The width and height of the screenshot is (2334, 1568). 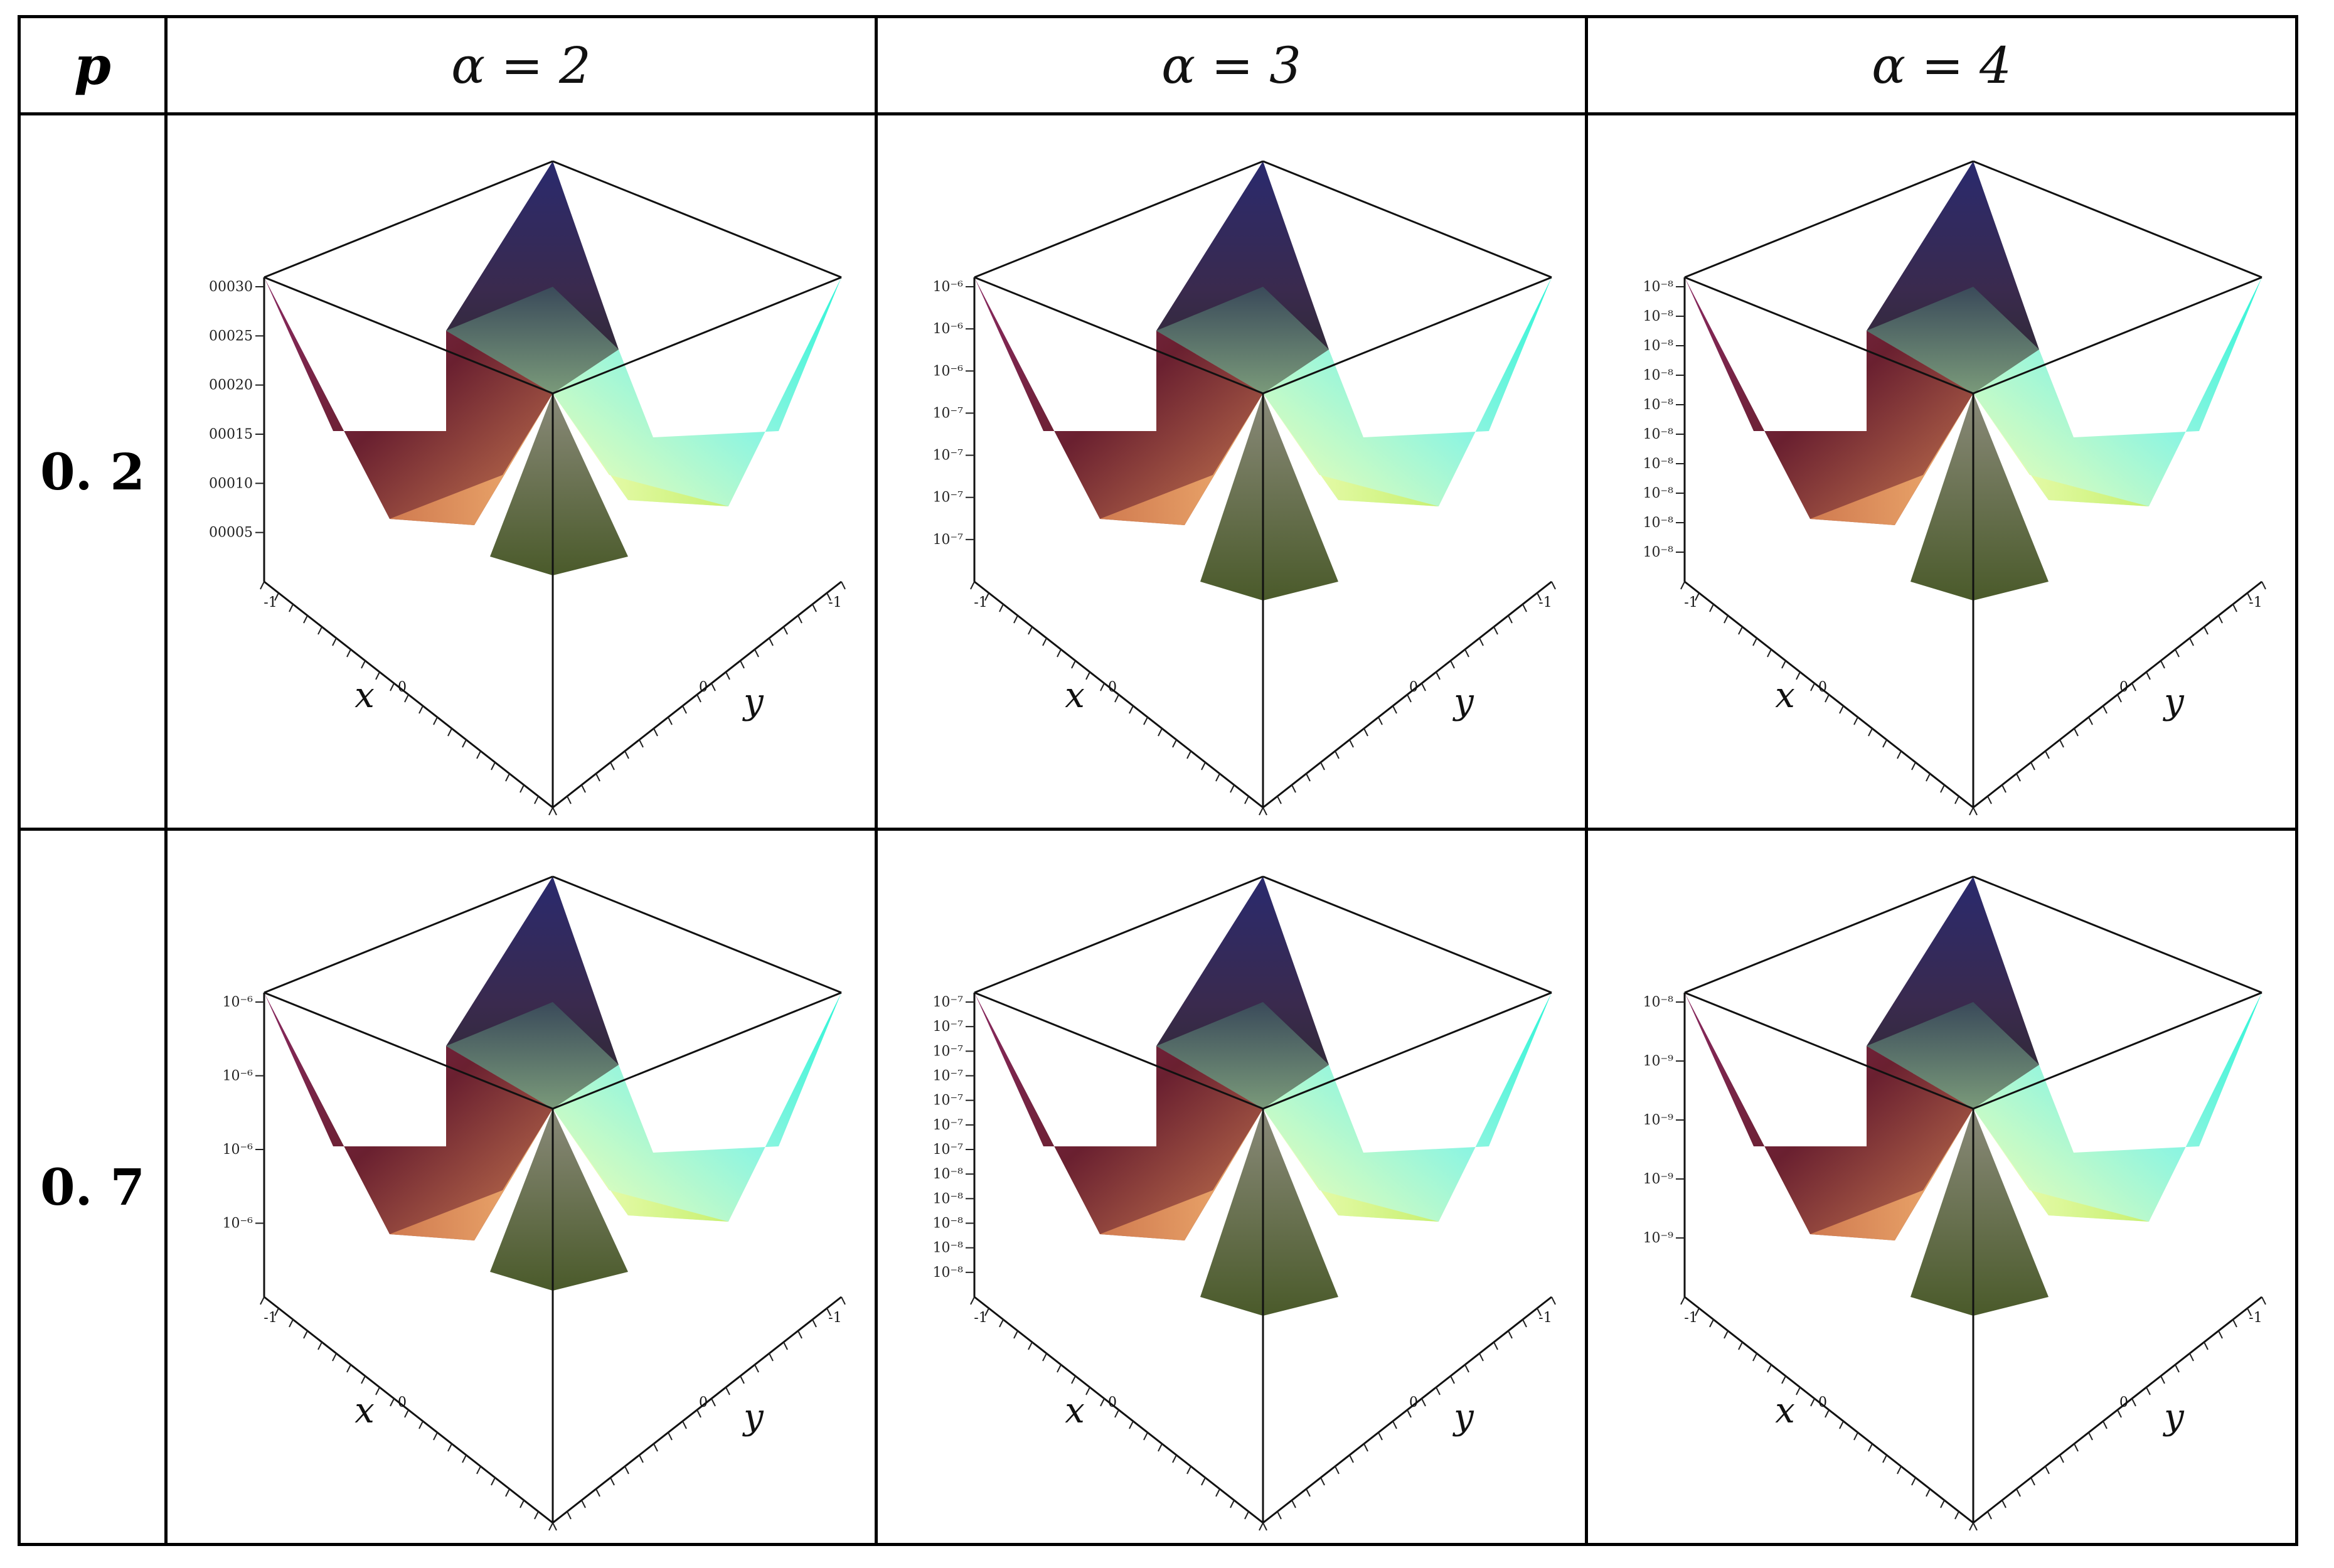 I want to click on plot-cell: 10⁻⁶ 10⁻⁶ 10⁻⁶ 10⁻⁷ 10⁻⁷ 10⁻⁷ 10⁻⁷ -1 0 -1 0 x y, so click(x=1231, y=471).